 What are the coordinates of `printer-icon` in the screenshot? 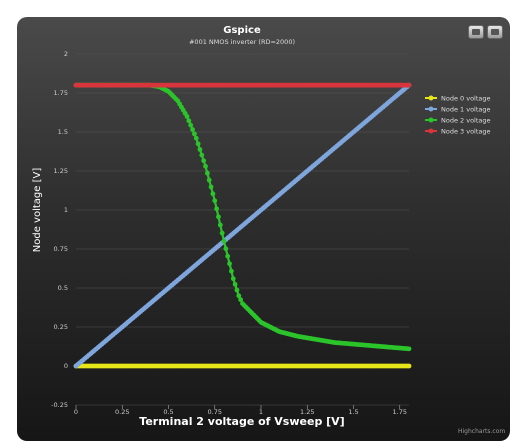 It's located at (476, 32).